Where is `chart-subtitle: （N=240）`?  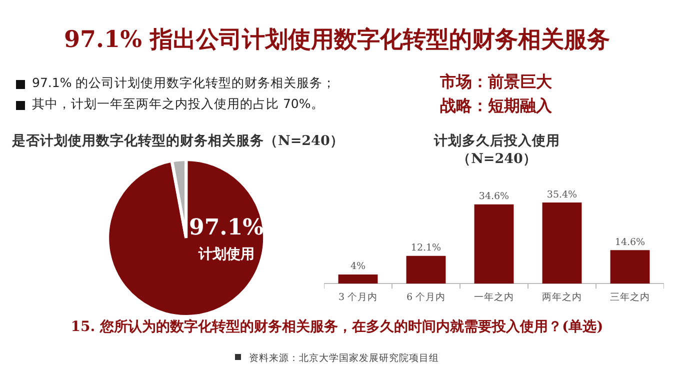 chart-subtitle: （N=240） is located at coordinates (497, 159).